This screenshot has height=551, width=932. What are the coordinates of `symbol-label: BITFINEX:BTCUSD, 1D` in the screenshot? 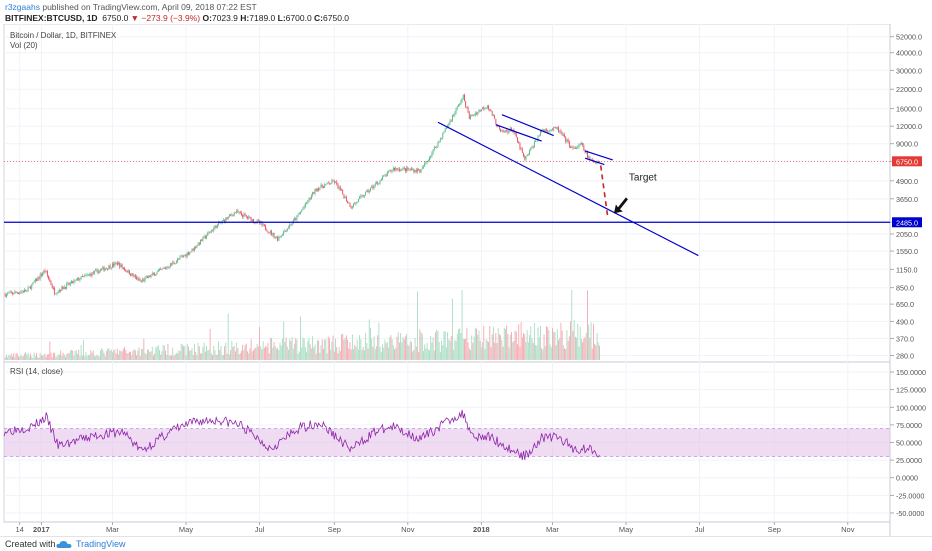 It's located at (51, 18).